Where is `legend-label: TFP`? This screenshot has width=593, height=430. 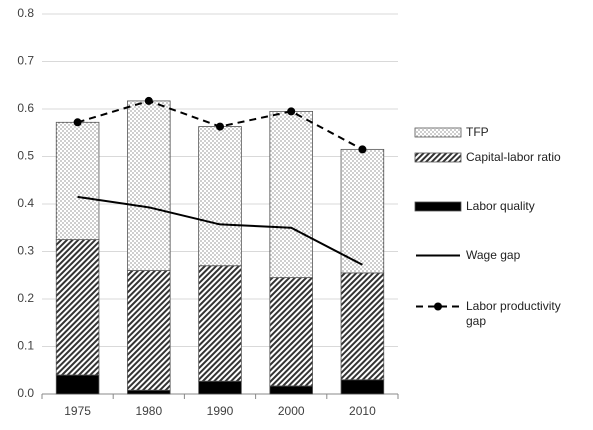
legend-label: TFP is located at coordinates (477, 132).